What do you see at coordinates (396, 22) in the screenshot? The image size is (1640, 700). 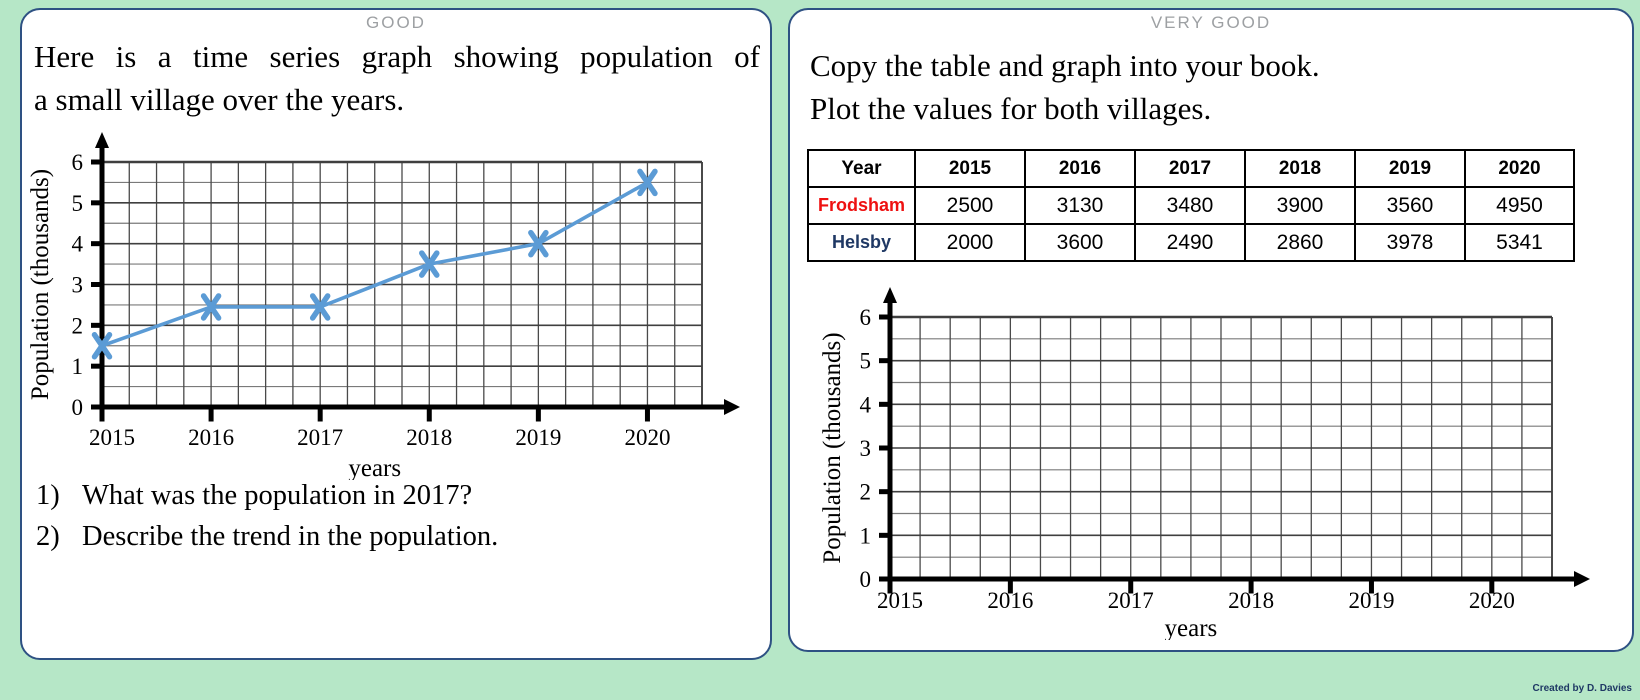 I see `left-panel-badge: GOOD` at bounding box center [396, 22].